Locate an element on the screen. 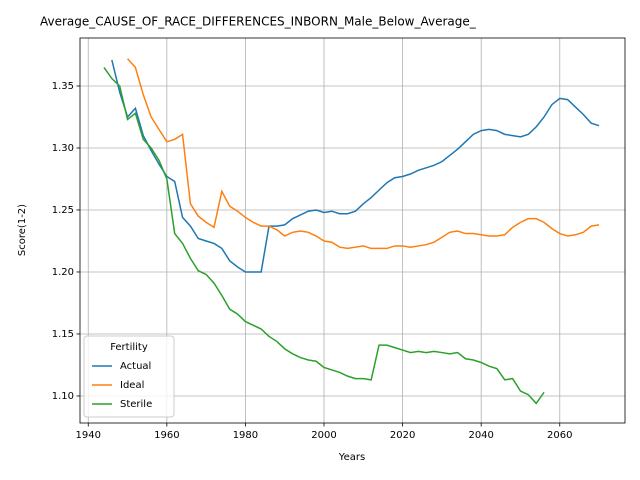 This screenshot has width=640, height=480. y-tick-label: 1.20 is located at coordinates (63, 272).